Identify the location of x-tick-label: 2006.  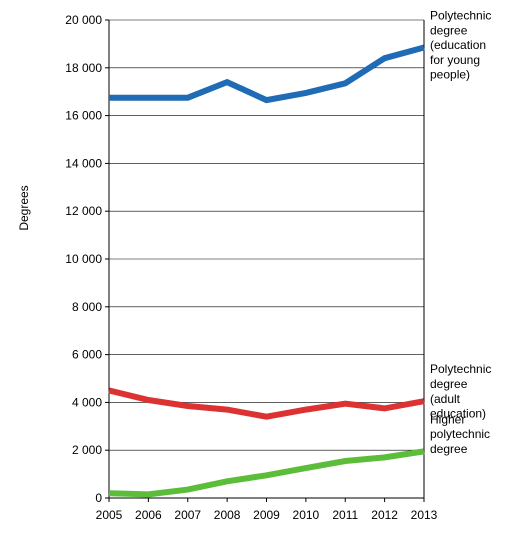
(148, 515).